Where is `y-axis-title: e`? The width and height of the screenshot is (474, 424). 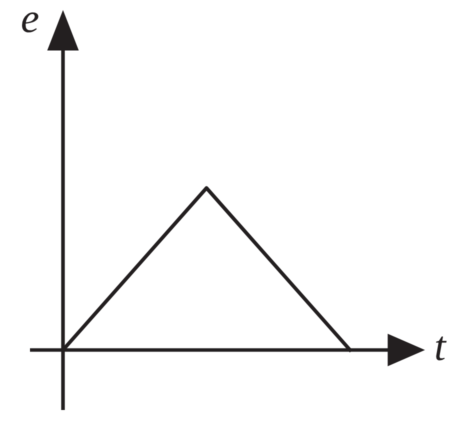
y-axis-title: e is located at coordinates (30, 22).